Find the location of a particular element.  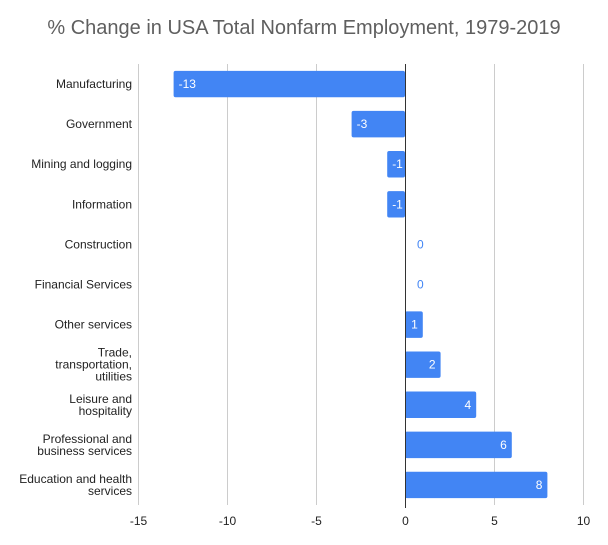

x-tick-label: -15 is located at coordinates (139, 521).